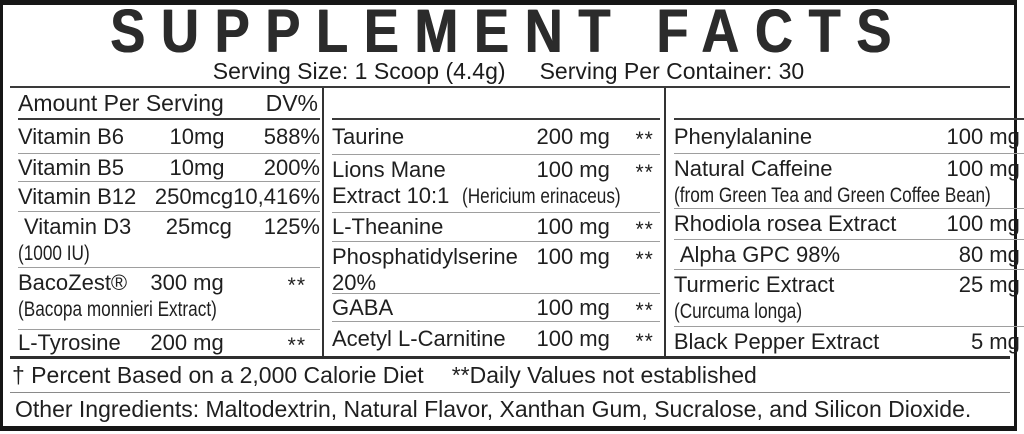 The width and height of the screenshot is (1024, 434). I want to click on row-black-pepper-extract: Black Pepper Extract 5 mg **, so click(849, 341).